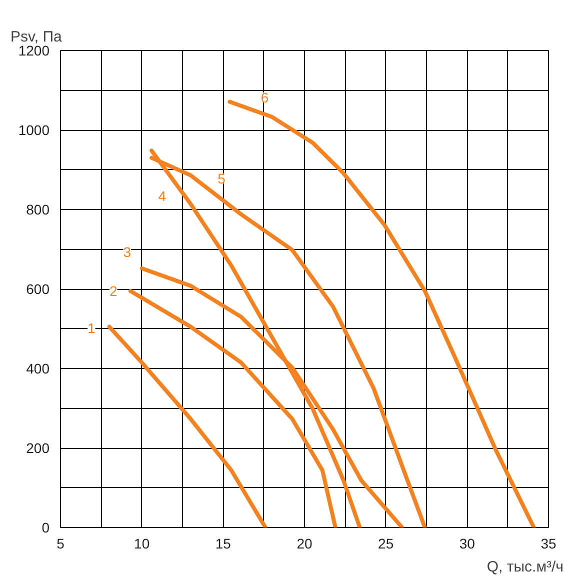 Image resolution: width=573 pixels, height=582 pixels. Describe the element at coordinates (38, 210) in the screenshot. I see `y-tick-label: 800` at that location.